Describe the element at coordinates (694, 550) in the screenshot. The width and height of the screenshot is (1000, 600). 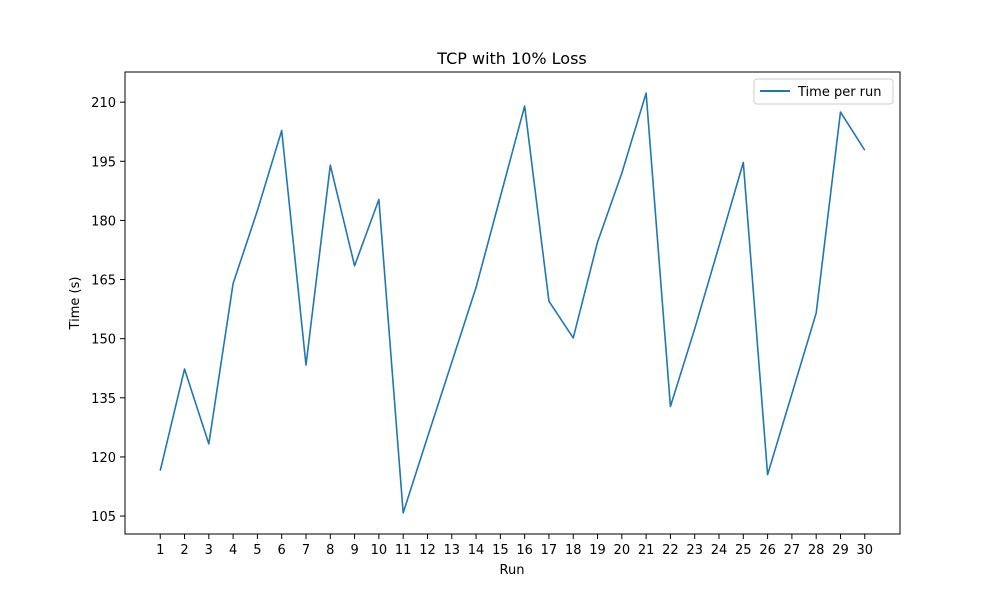
I see `x-tick-label: 23` at that location.